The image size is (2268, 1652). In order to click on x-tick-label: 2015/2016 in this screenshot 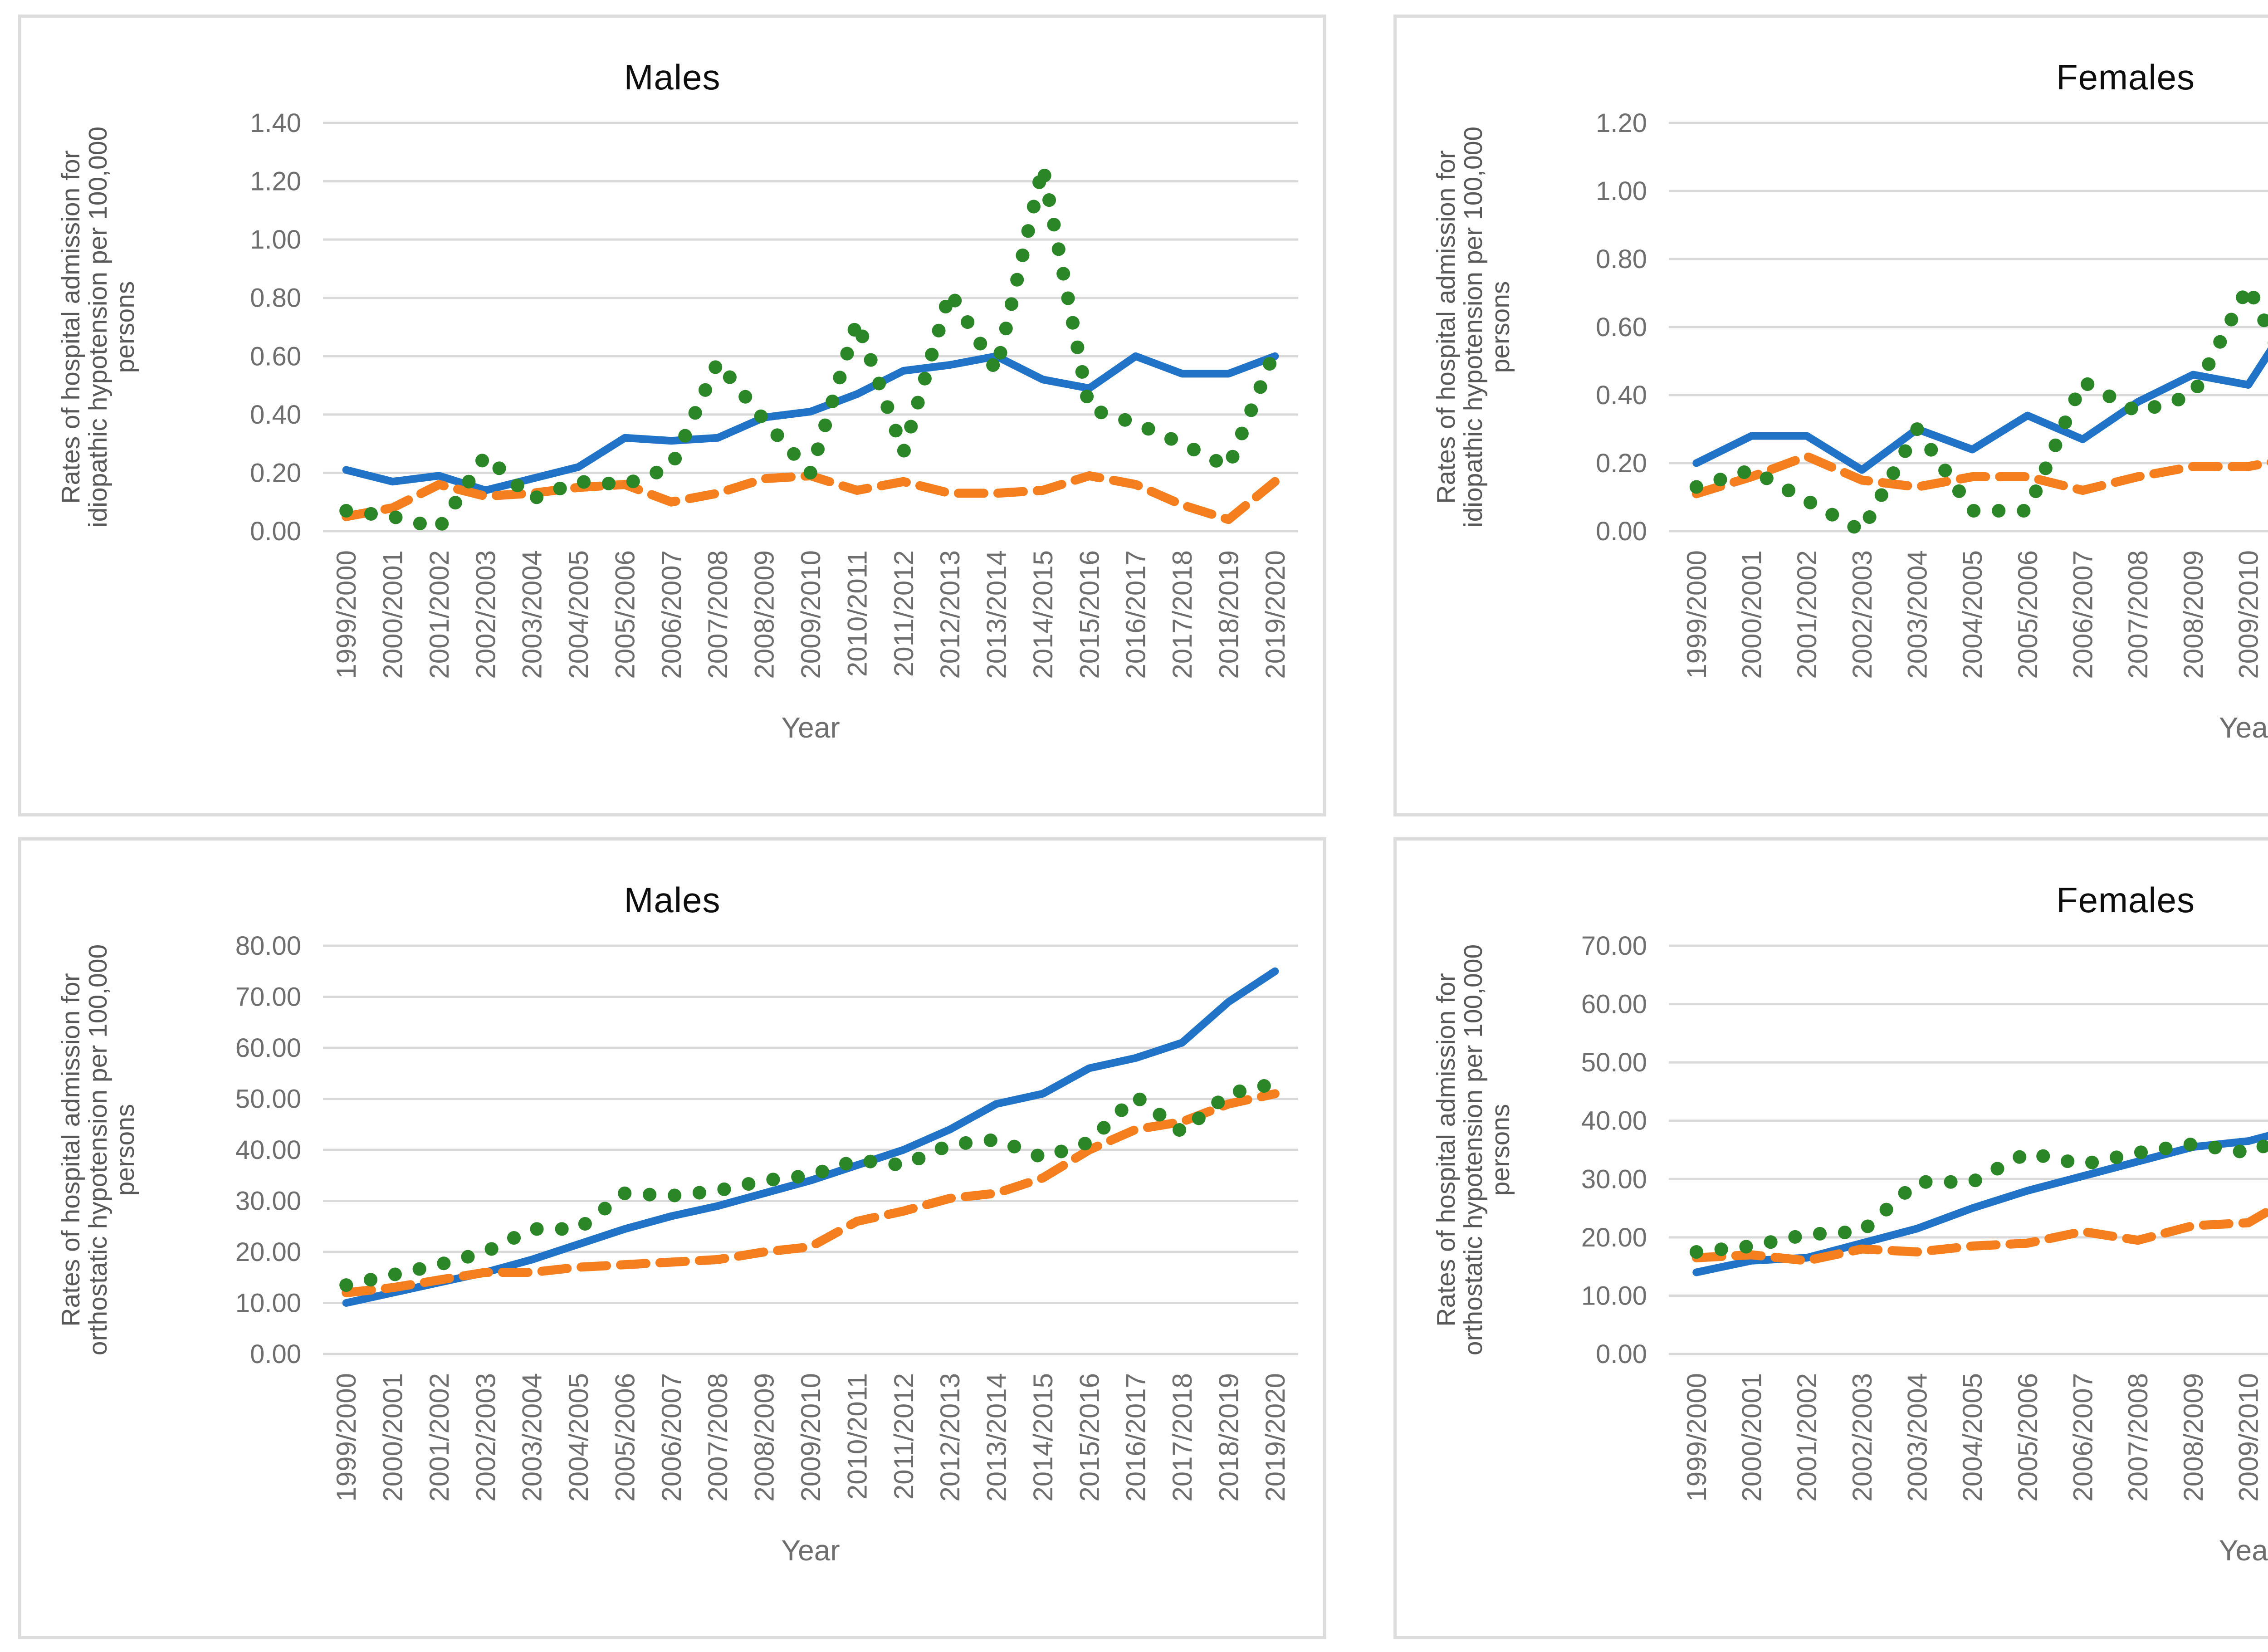, I will do `click(1090, 614)`.